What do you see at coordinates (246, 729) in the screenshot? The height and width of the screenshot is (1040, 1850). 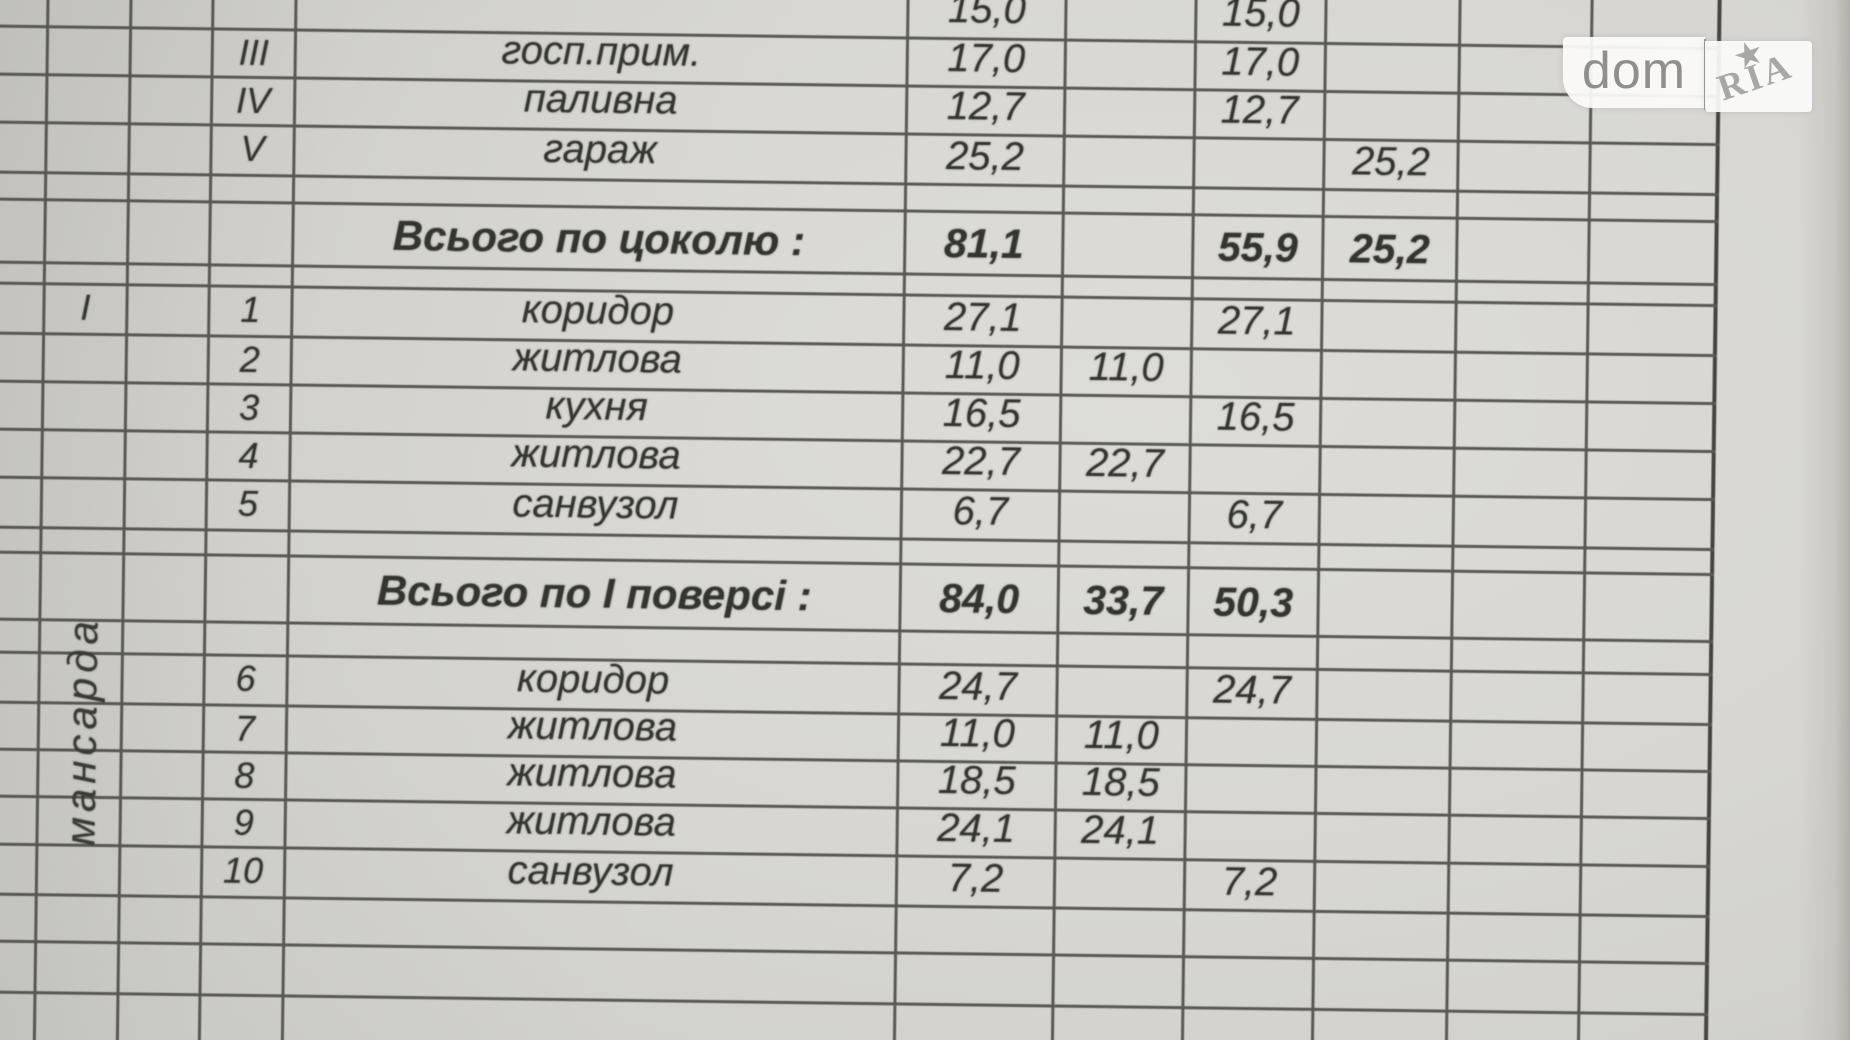 I see `cell-number: 7` at bounding box center [246, 729].